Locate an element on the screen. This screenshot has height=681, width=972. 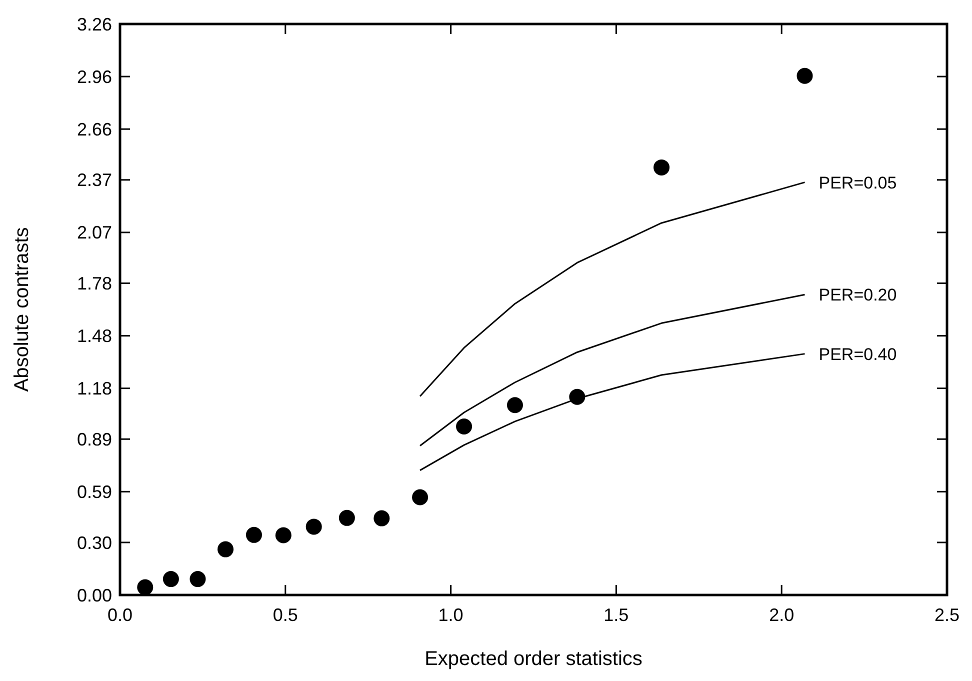
y-tick-label: 1.78 is located at coordinates (94, 284).